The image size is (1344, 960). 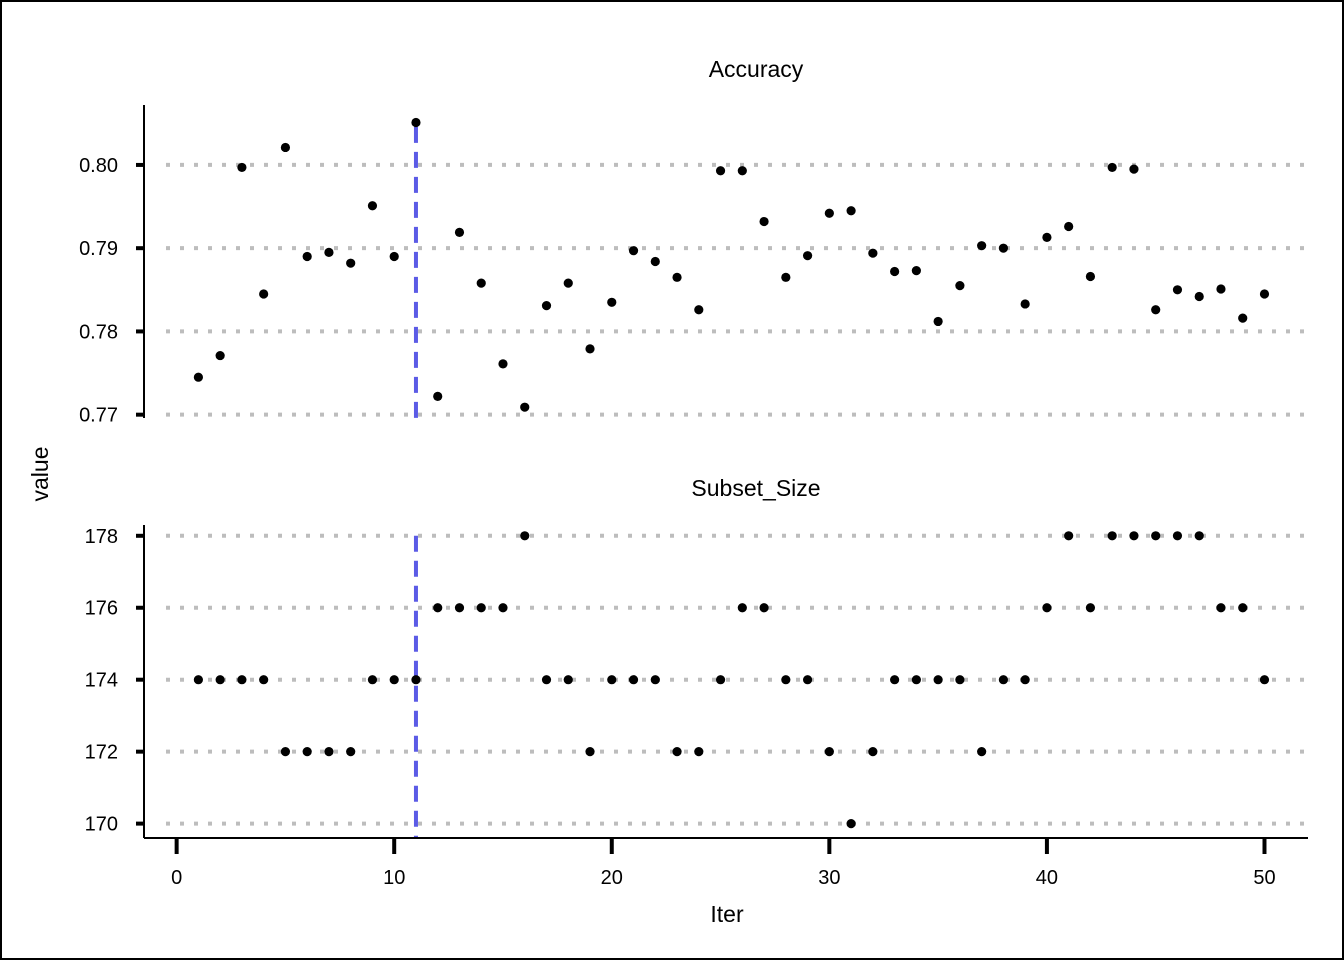 What do you see at coordinates (98, 416) in the screenshot?
I see `y-tick-label: 0.77` at bounding box center [98, 416].